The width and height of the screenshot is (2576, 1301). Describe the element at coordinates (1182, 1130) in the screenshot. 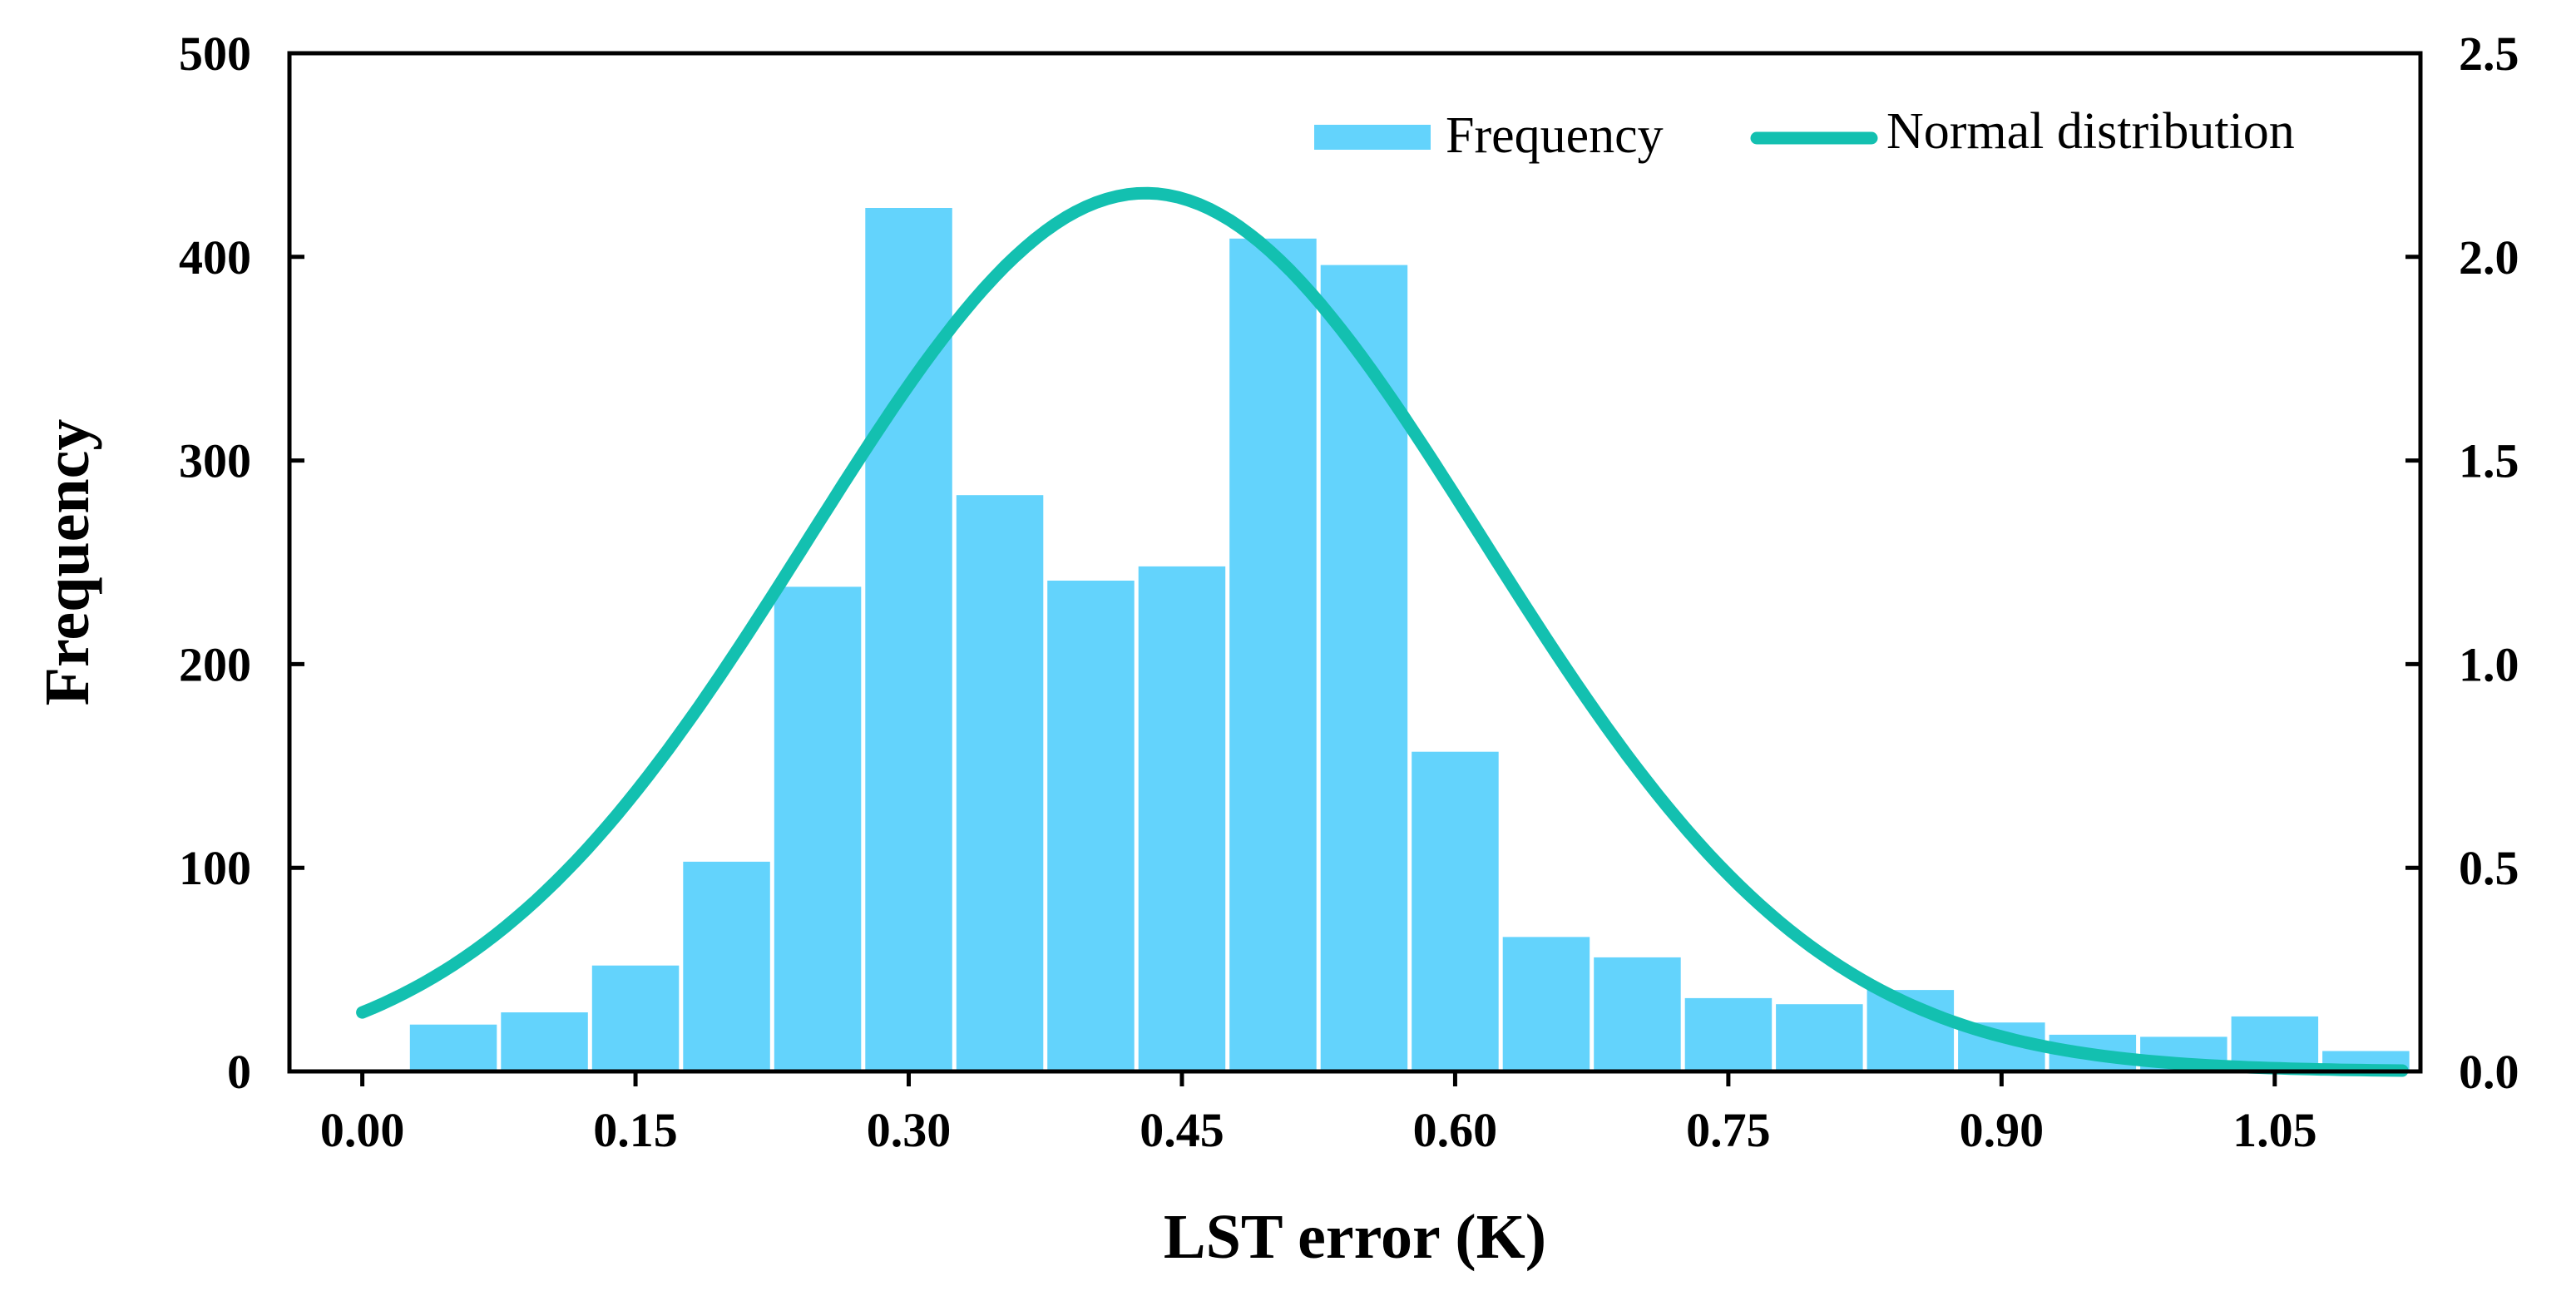

I see `x-tick-label: 0.45` at that location.